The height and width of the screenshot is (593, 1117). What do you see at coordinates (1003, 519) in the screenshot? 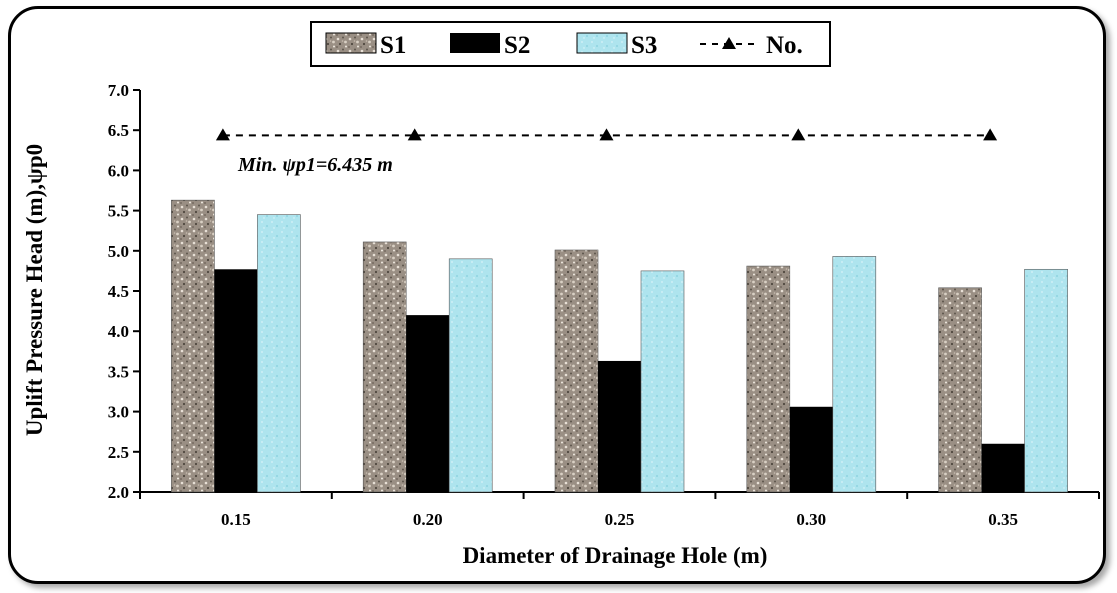
I see `x-tick-label: 0.35` at bounding box center [1003, 519].